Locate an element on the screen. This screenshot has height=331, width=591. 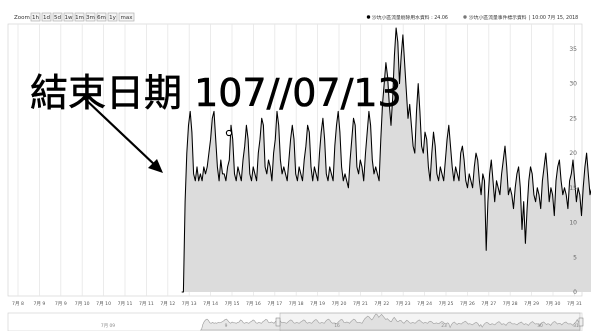
annotation-arrow-head is located at coordinates (155, 166).